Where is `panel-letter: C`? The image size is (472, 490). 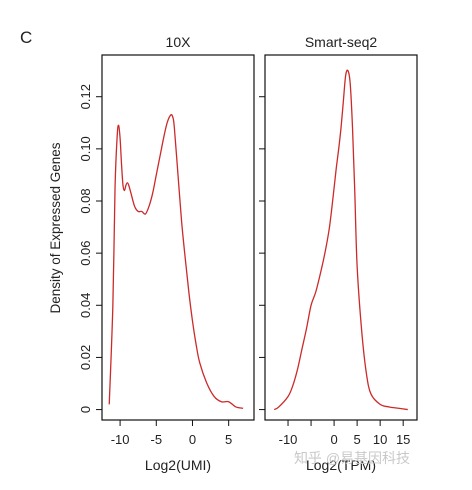
panel-letter: C is located at coordinates (26, 37).